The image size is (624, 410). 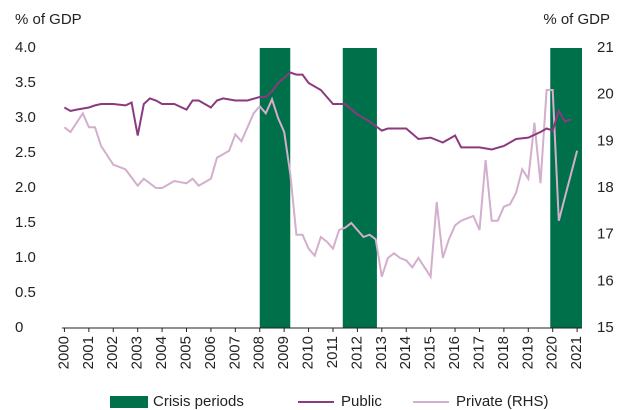 What do you see at coordinates (605, 94) in the screenshot?
I see `y2-tick-label: 20` at bounding box center [605, 94].